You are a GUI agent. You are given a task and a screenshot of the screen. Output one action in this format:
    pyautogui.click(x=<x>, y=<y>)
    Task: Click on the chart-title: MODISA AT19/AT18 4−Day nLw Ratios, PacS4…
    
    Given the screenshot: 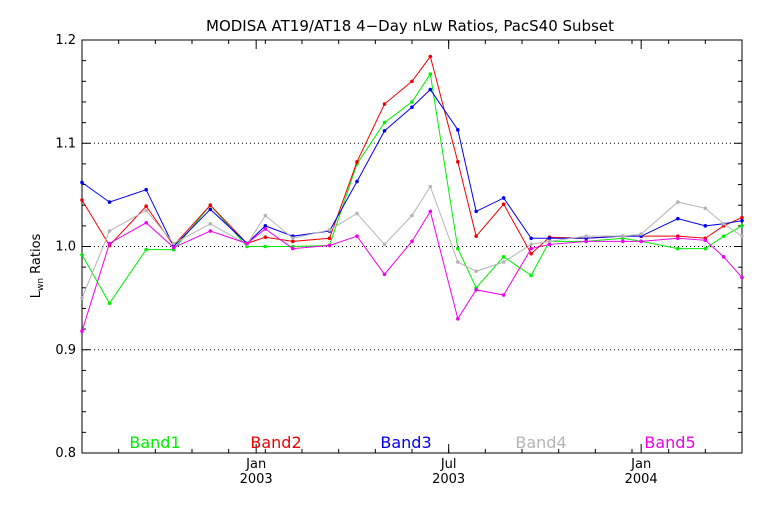 What is the action you would take?
    pyautogui.click(x=410, y=26)
    